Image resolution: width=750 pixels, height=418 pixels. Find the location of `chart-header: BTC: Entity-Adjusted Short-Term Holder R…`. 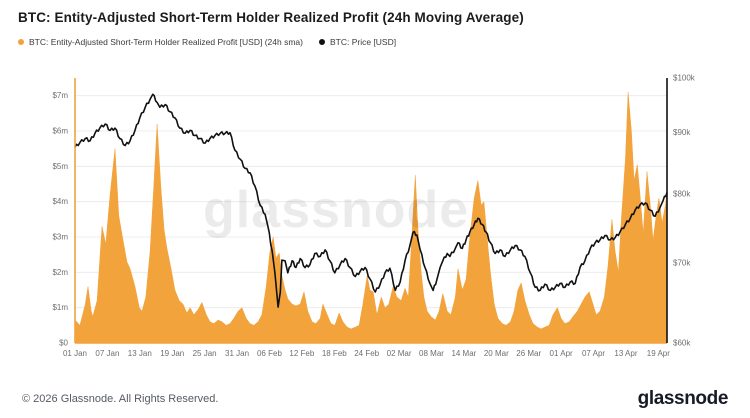

chart-header: BTC: Entity-Adjusted Short-Term Holder R… is located at coordinates (375, 28).